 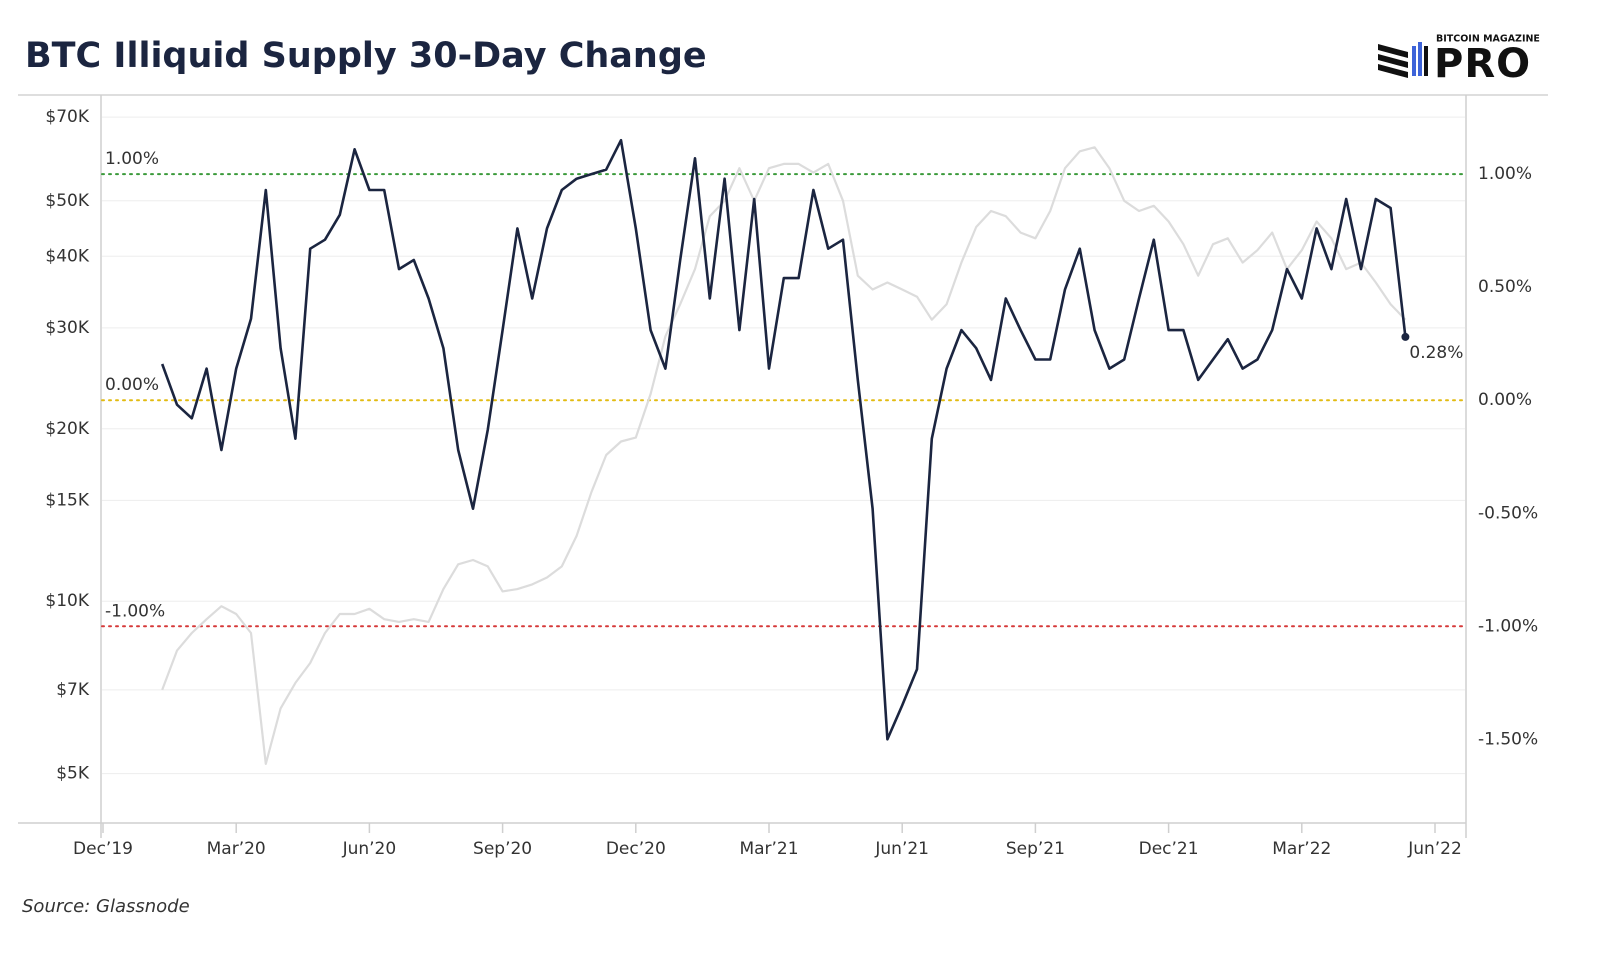 I want to click on y2-tick-label: 1.00%, so click(x=1505, y=174).